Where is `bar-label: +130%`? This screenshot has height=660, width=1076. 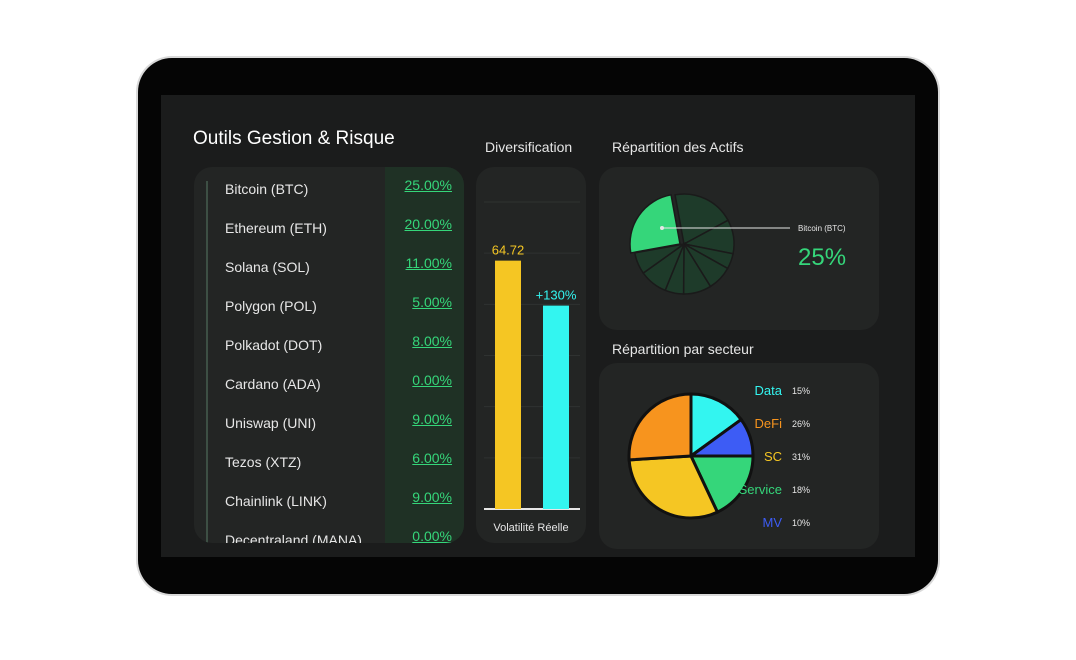
bar-label: +130% is located at coordinates (556, 295).